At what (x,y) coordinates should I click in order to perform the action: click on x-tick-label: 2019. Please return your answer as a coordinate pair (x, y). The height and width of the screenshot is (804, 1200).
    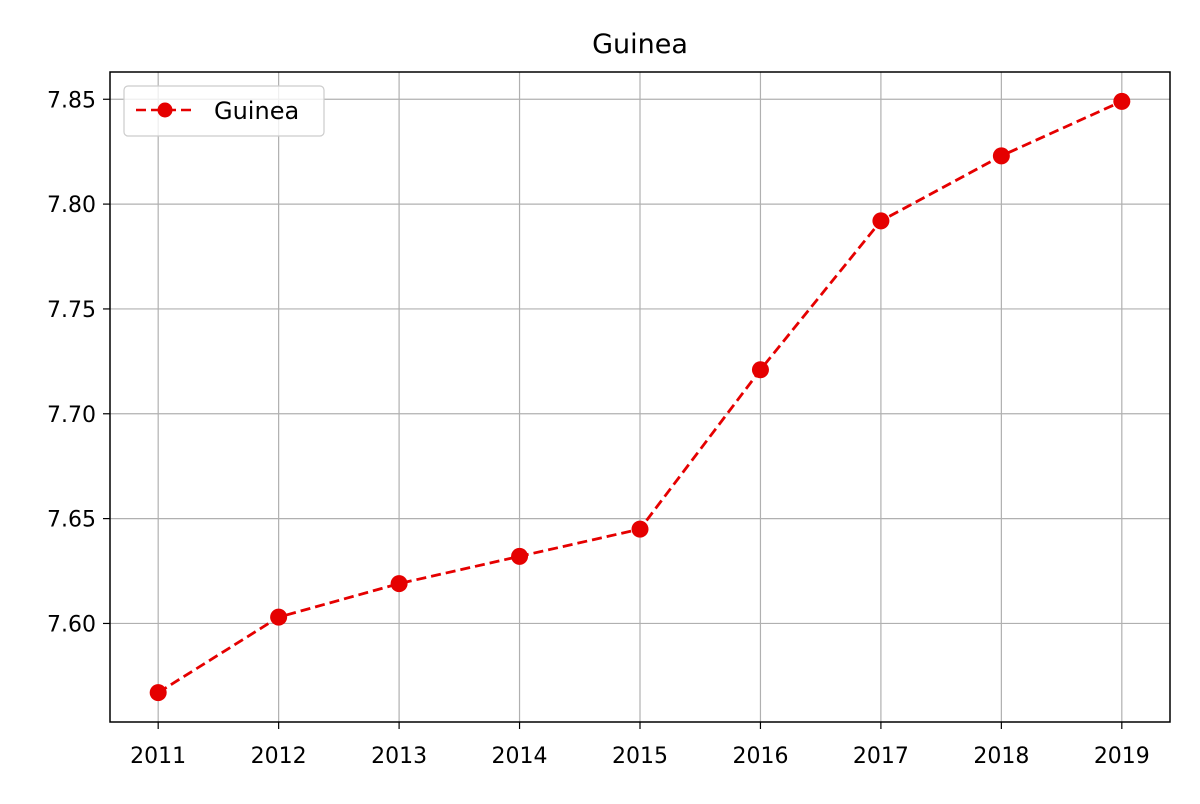
    Looking at the image, I should click on (1122, 756).